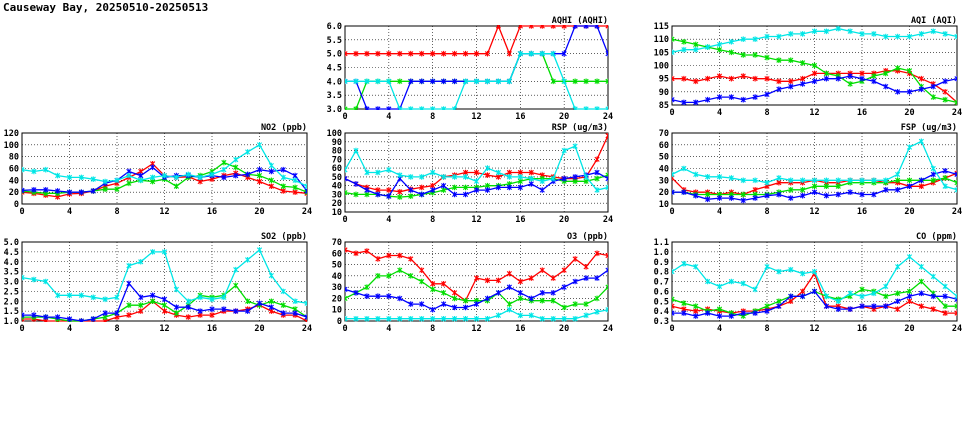 The width and height of the screenshot is (975, 447). I want to click on x-tick-label: 4, so click(69, 212).